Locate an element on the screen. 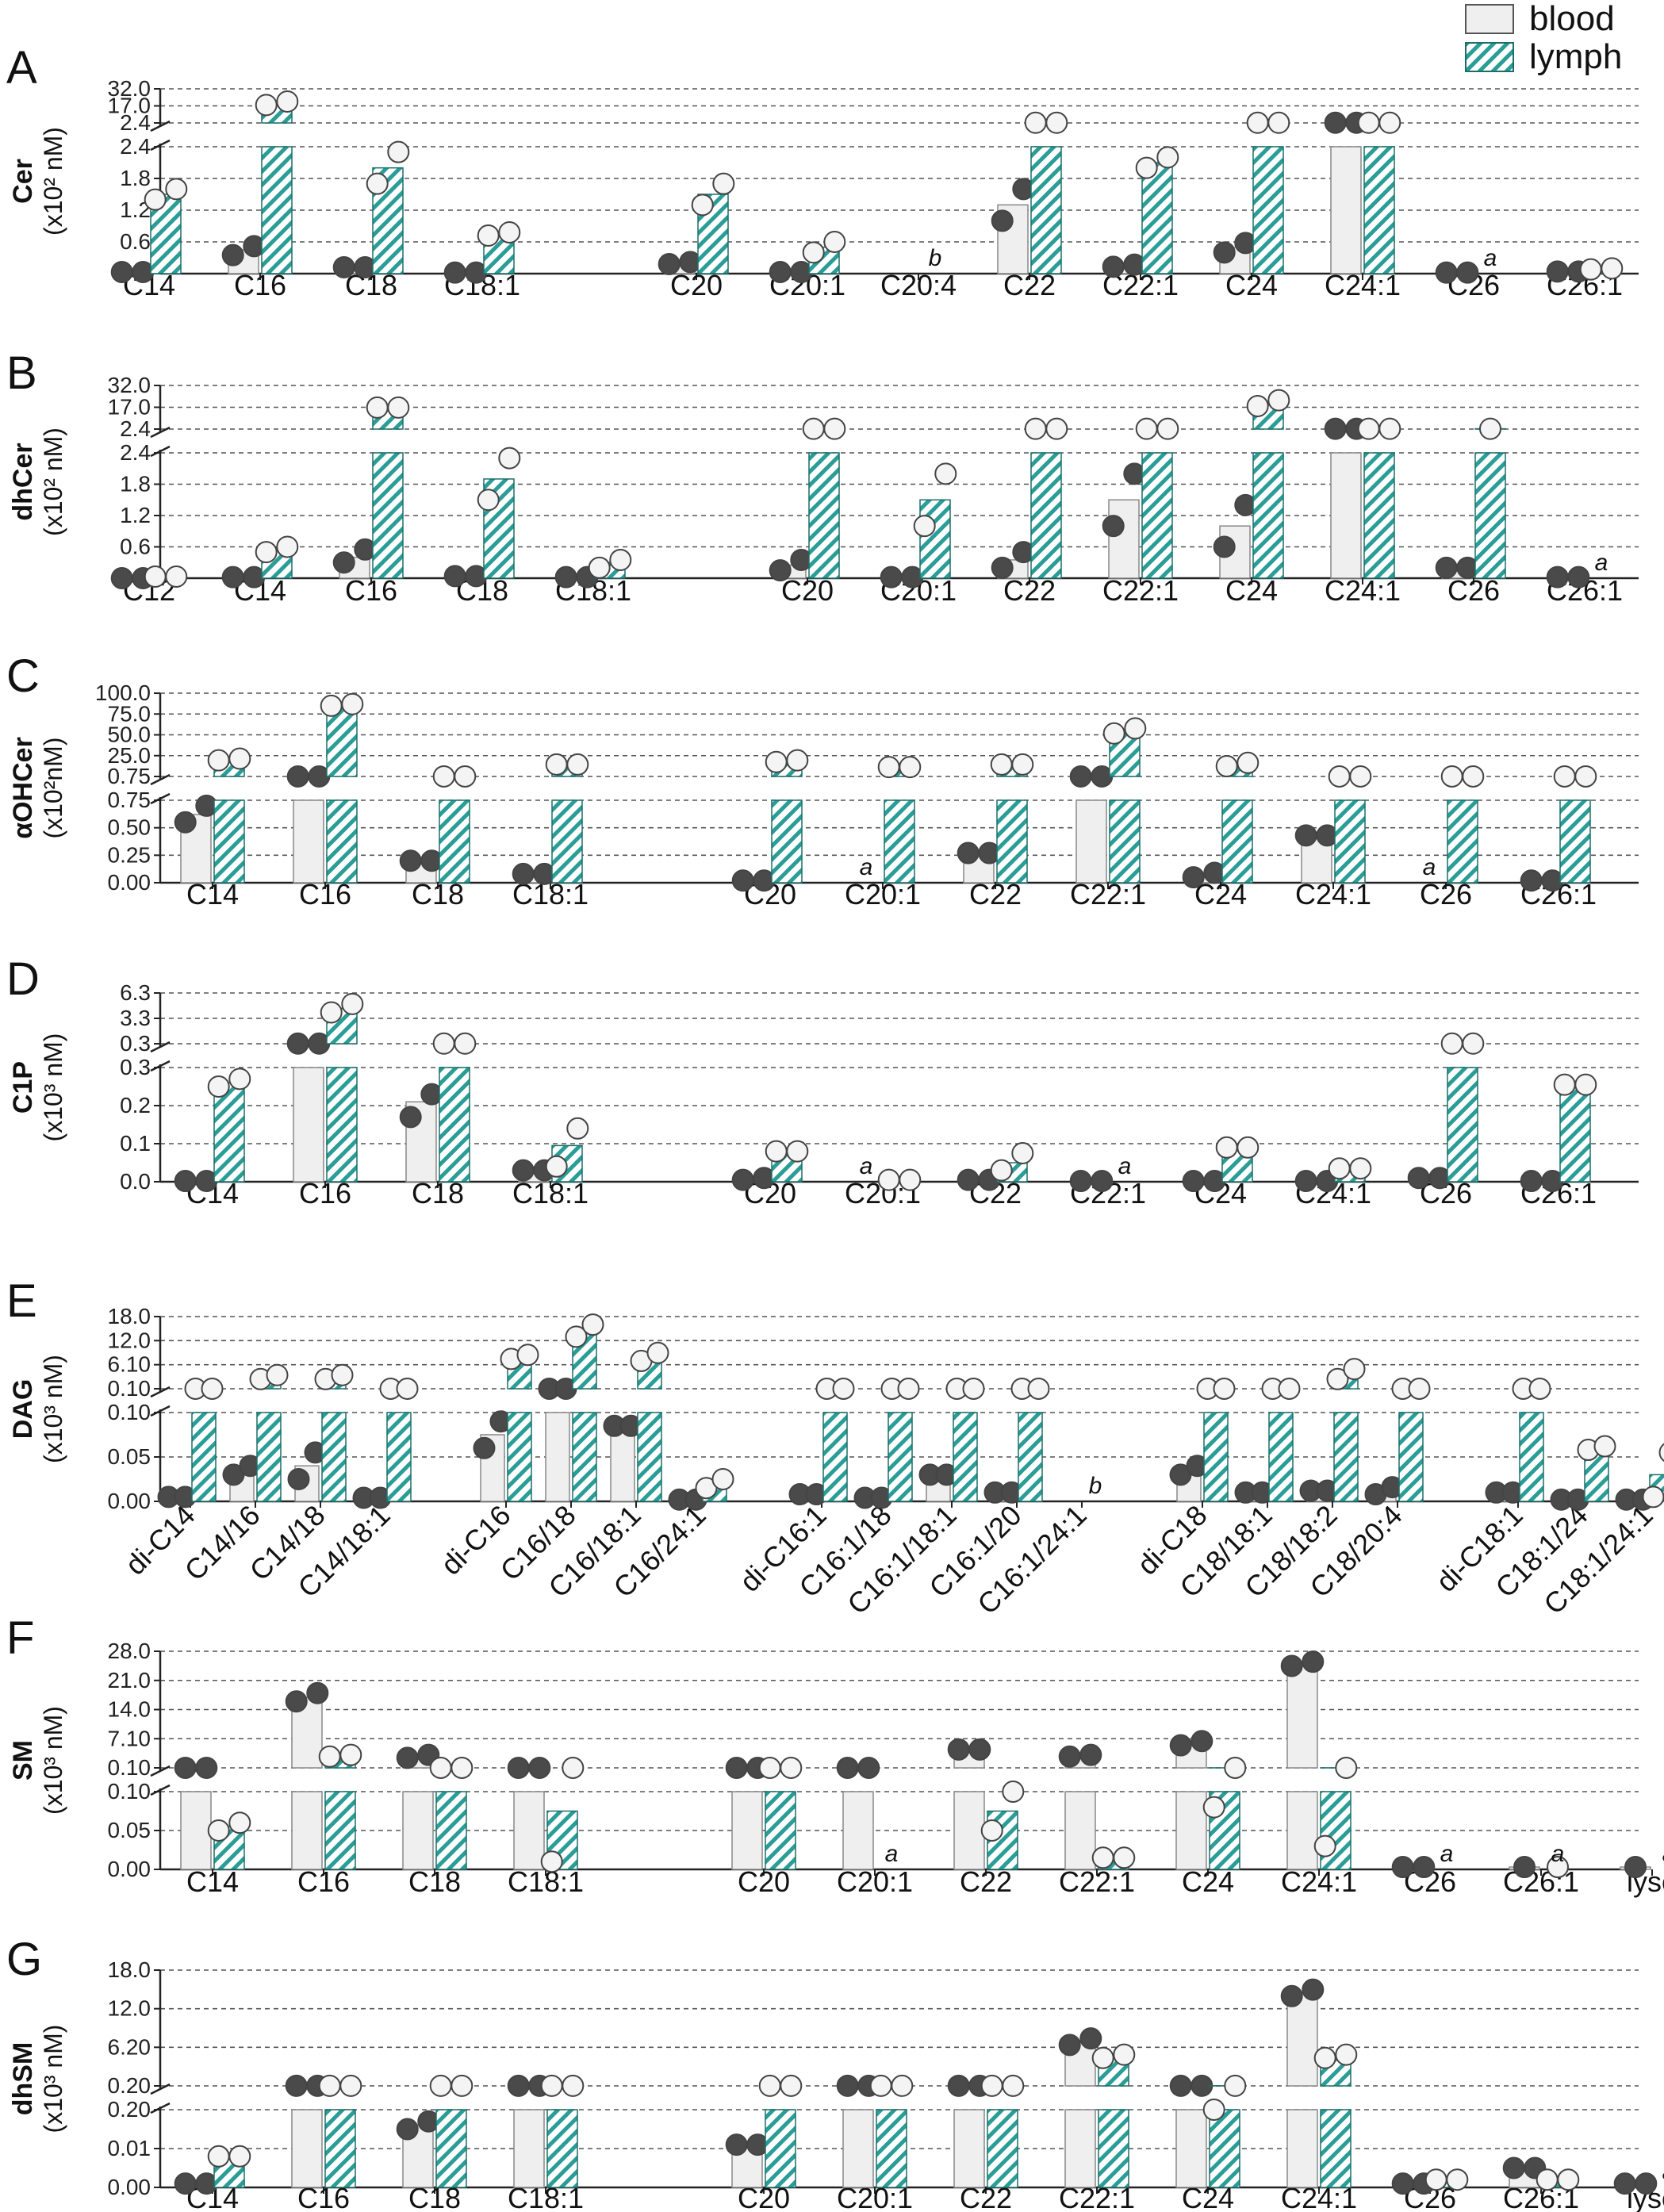 The height and width of the screenshot is (2212, 1664). y-tick-label: 6.3 is located at coordinates (135, 992).